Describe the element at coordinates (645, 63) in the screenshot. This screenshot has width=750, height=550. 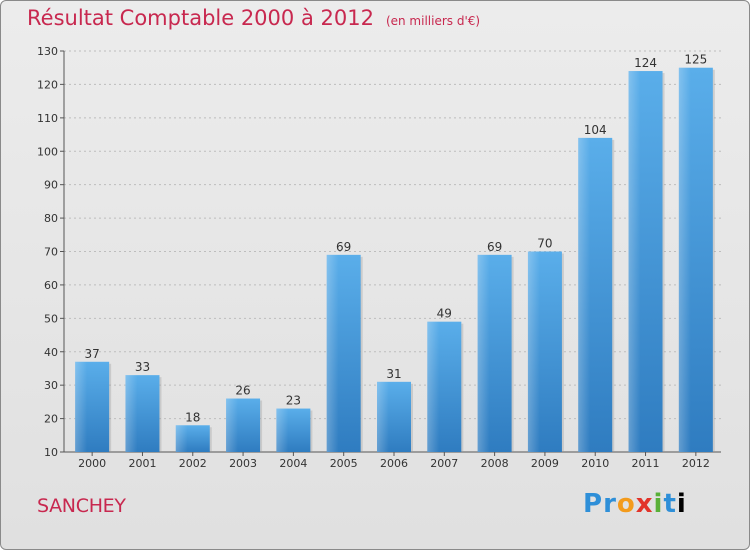
I see `bar-value-label: 124` at that location.